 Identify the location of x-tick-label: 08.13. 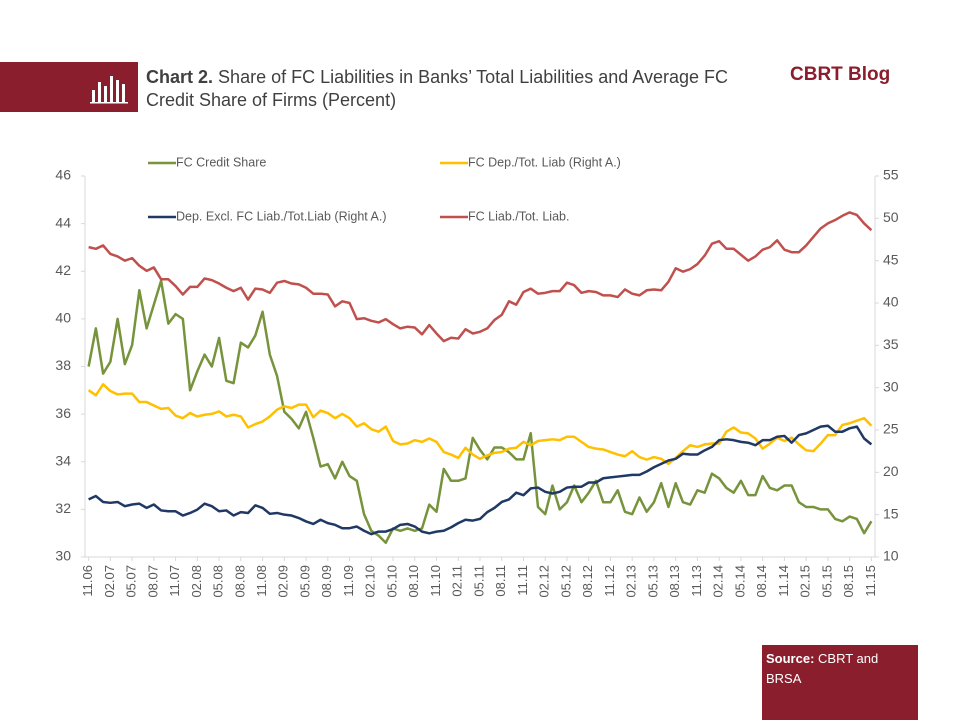
(674, 581).